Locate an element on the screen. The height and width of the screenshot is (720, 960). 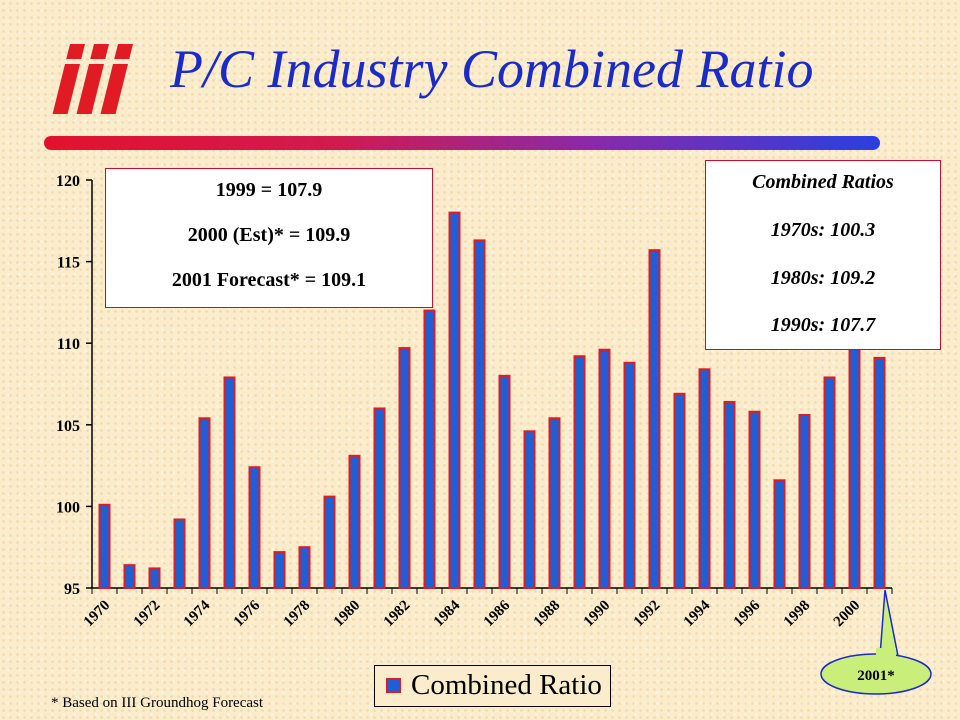
footnote: * Based on III Groundhog Forecast is located at coordinates (157, 703).